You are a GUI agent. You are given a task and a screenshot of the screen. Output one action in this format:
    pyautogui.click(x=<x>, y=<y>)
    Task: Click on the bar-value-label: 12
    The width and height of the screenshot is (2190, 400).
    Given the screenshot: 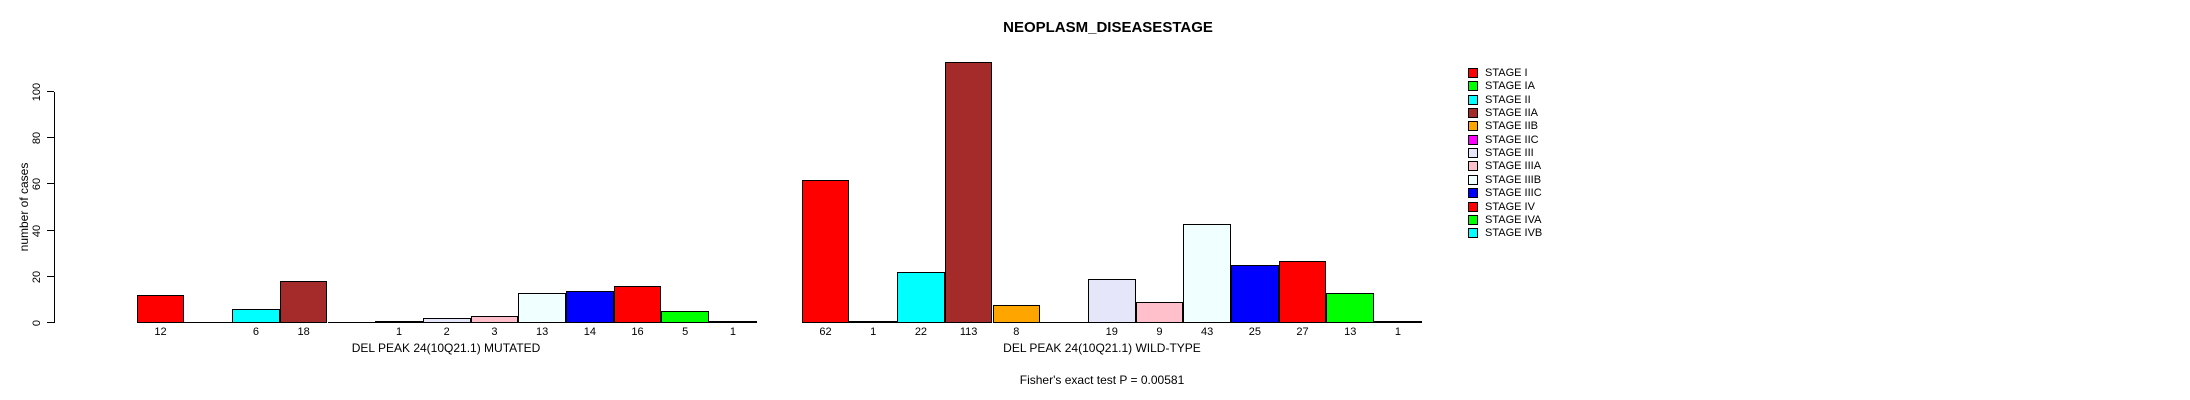 What is the action you would take?
    pyautogui.click(x=160, y=332)
    